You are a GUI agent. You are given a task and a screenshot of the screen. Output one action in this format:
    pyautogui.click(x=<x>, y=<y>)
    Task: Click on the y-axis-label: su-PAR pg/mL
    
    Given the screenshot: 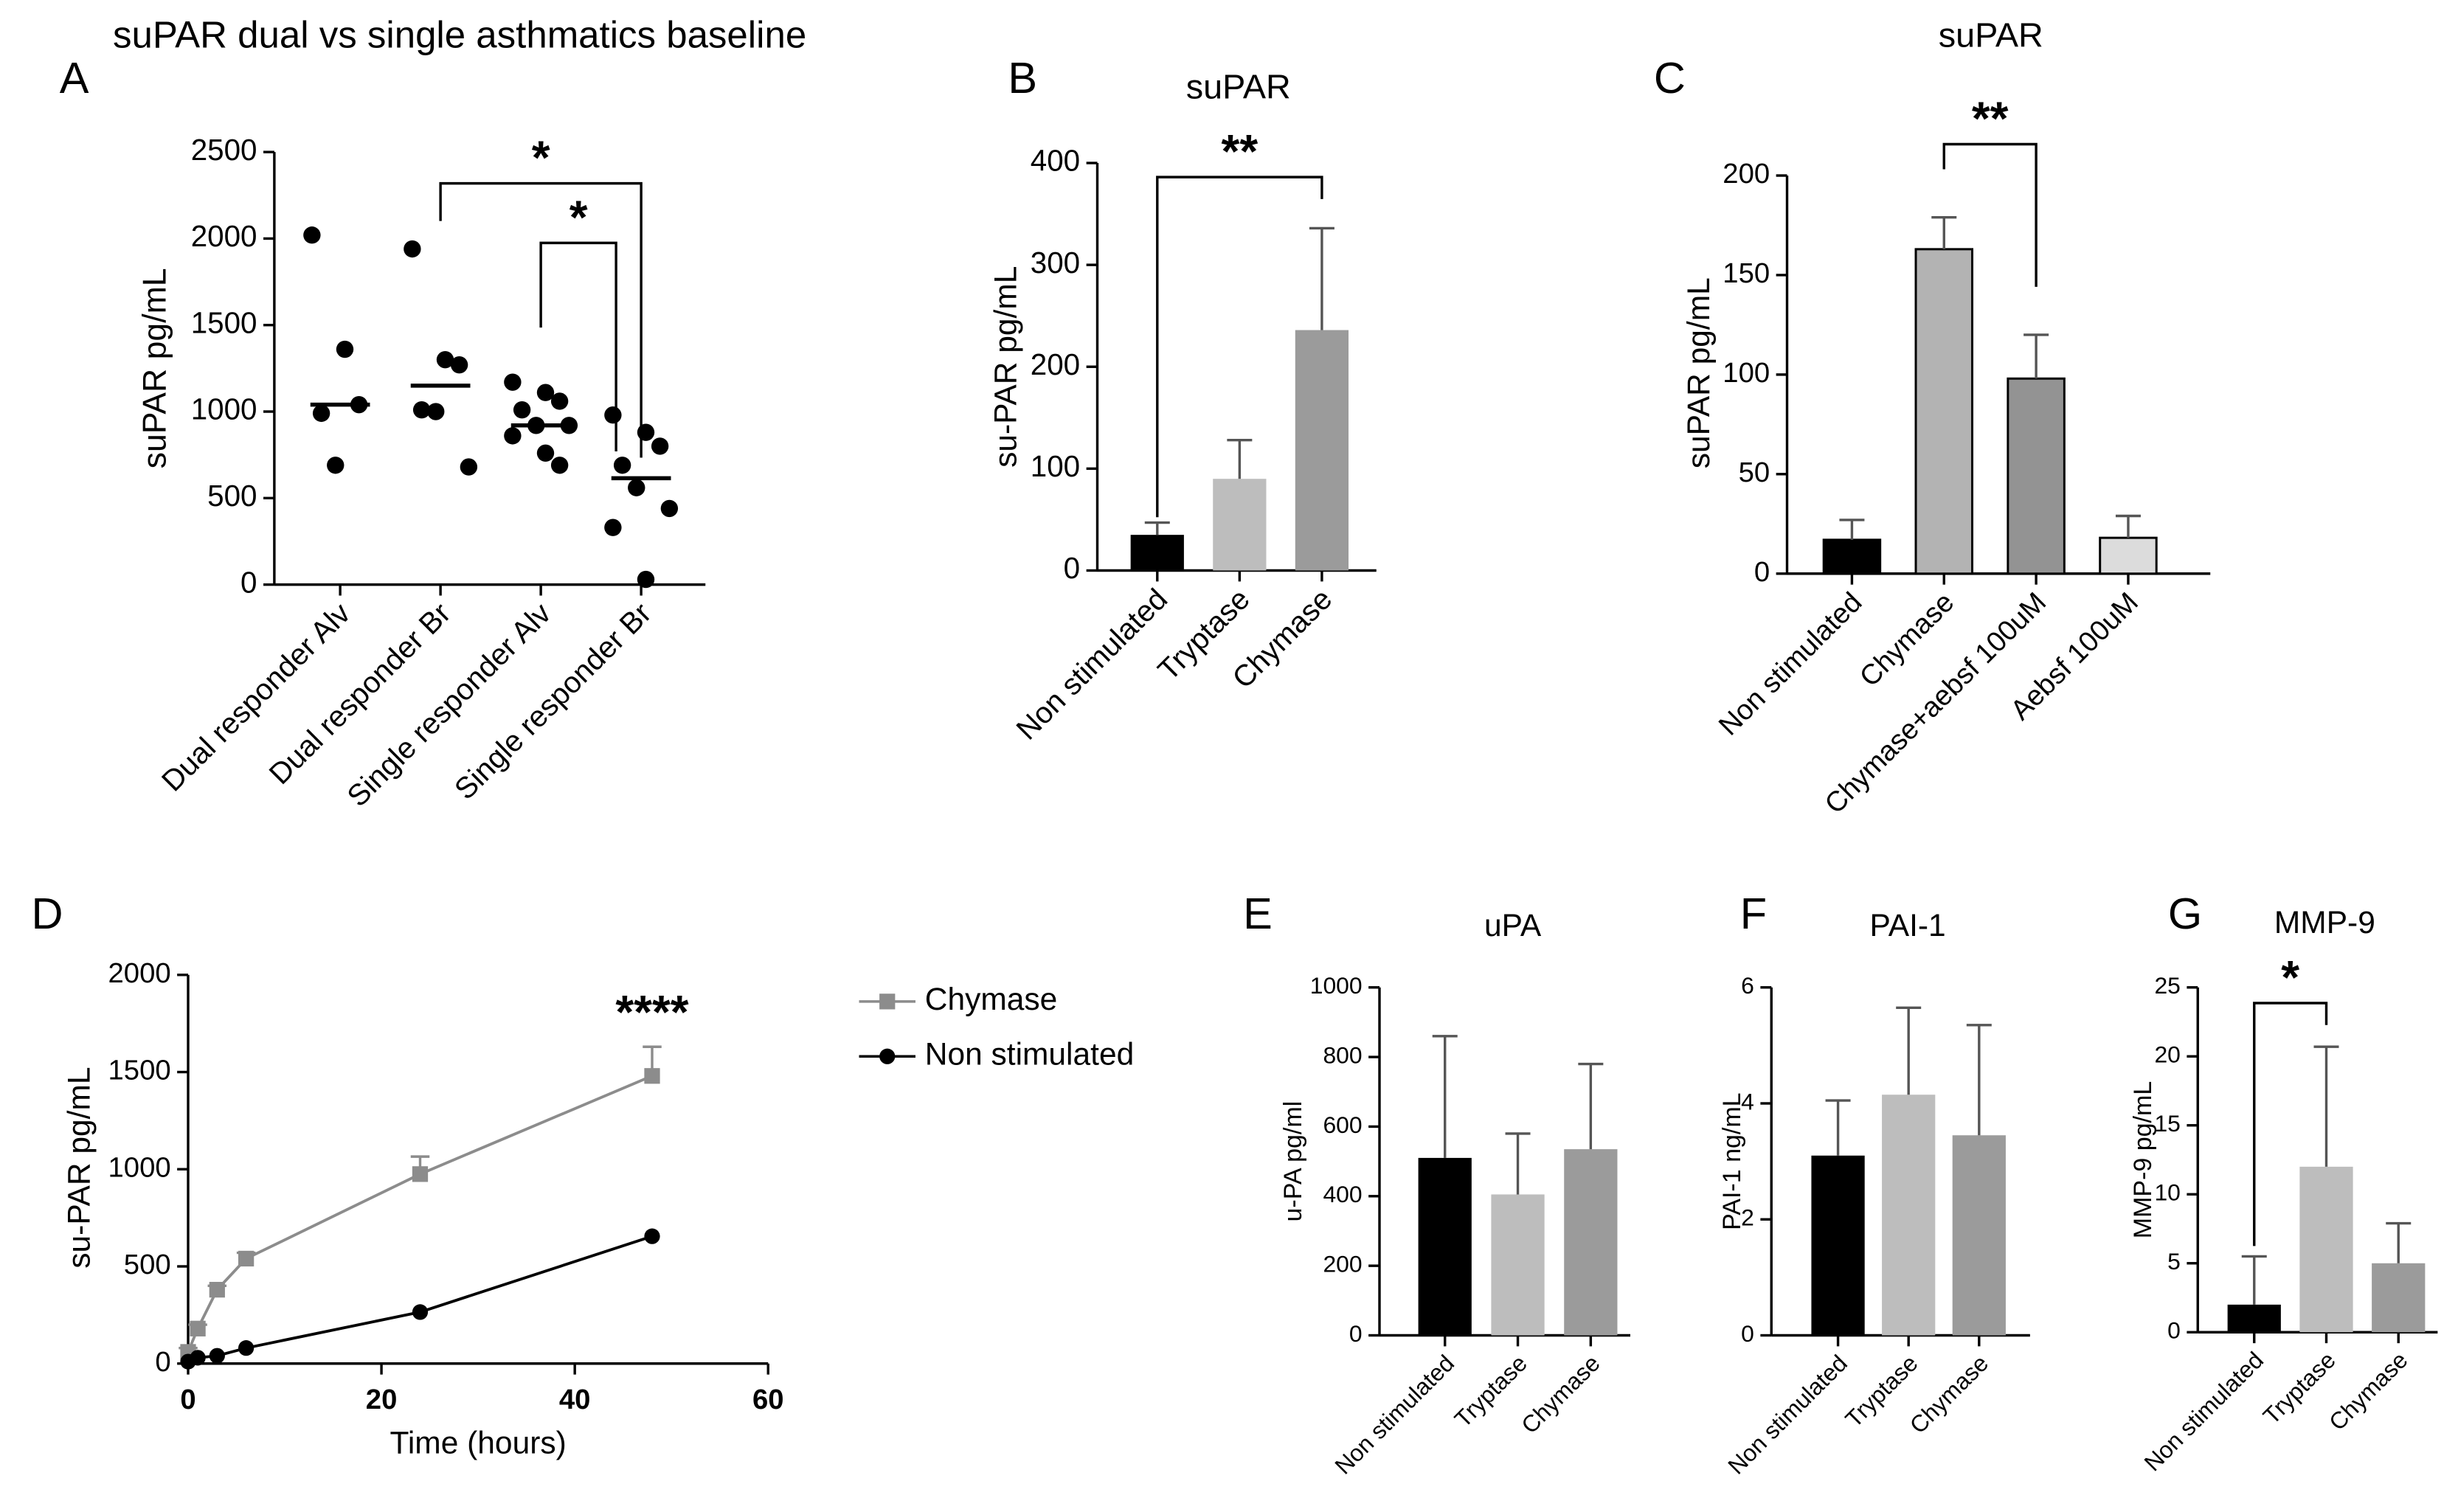 What is the action you would take?
    pyautogui.click(x=1006, y=367)
    